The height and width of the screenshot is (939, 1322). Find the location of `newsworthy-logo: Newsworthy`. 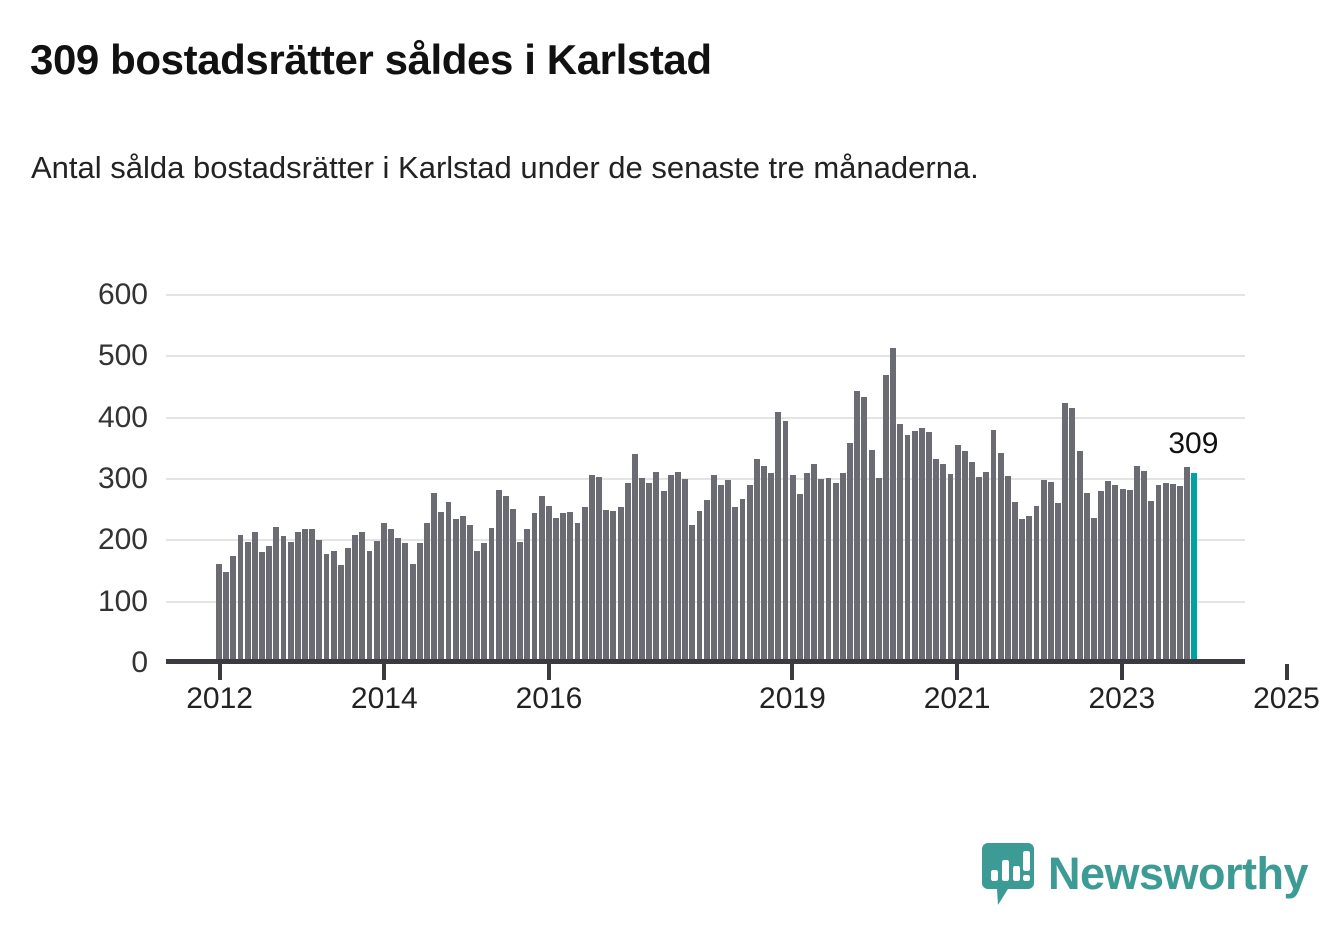

newsworthy-logo: Newsworthy is located at coordinates (1145, 874).